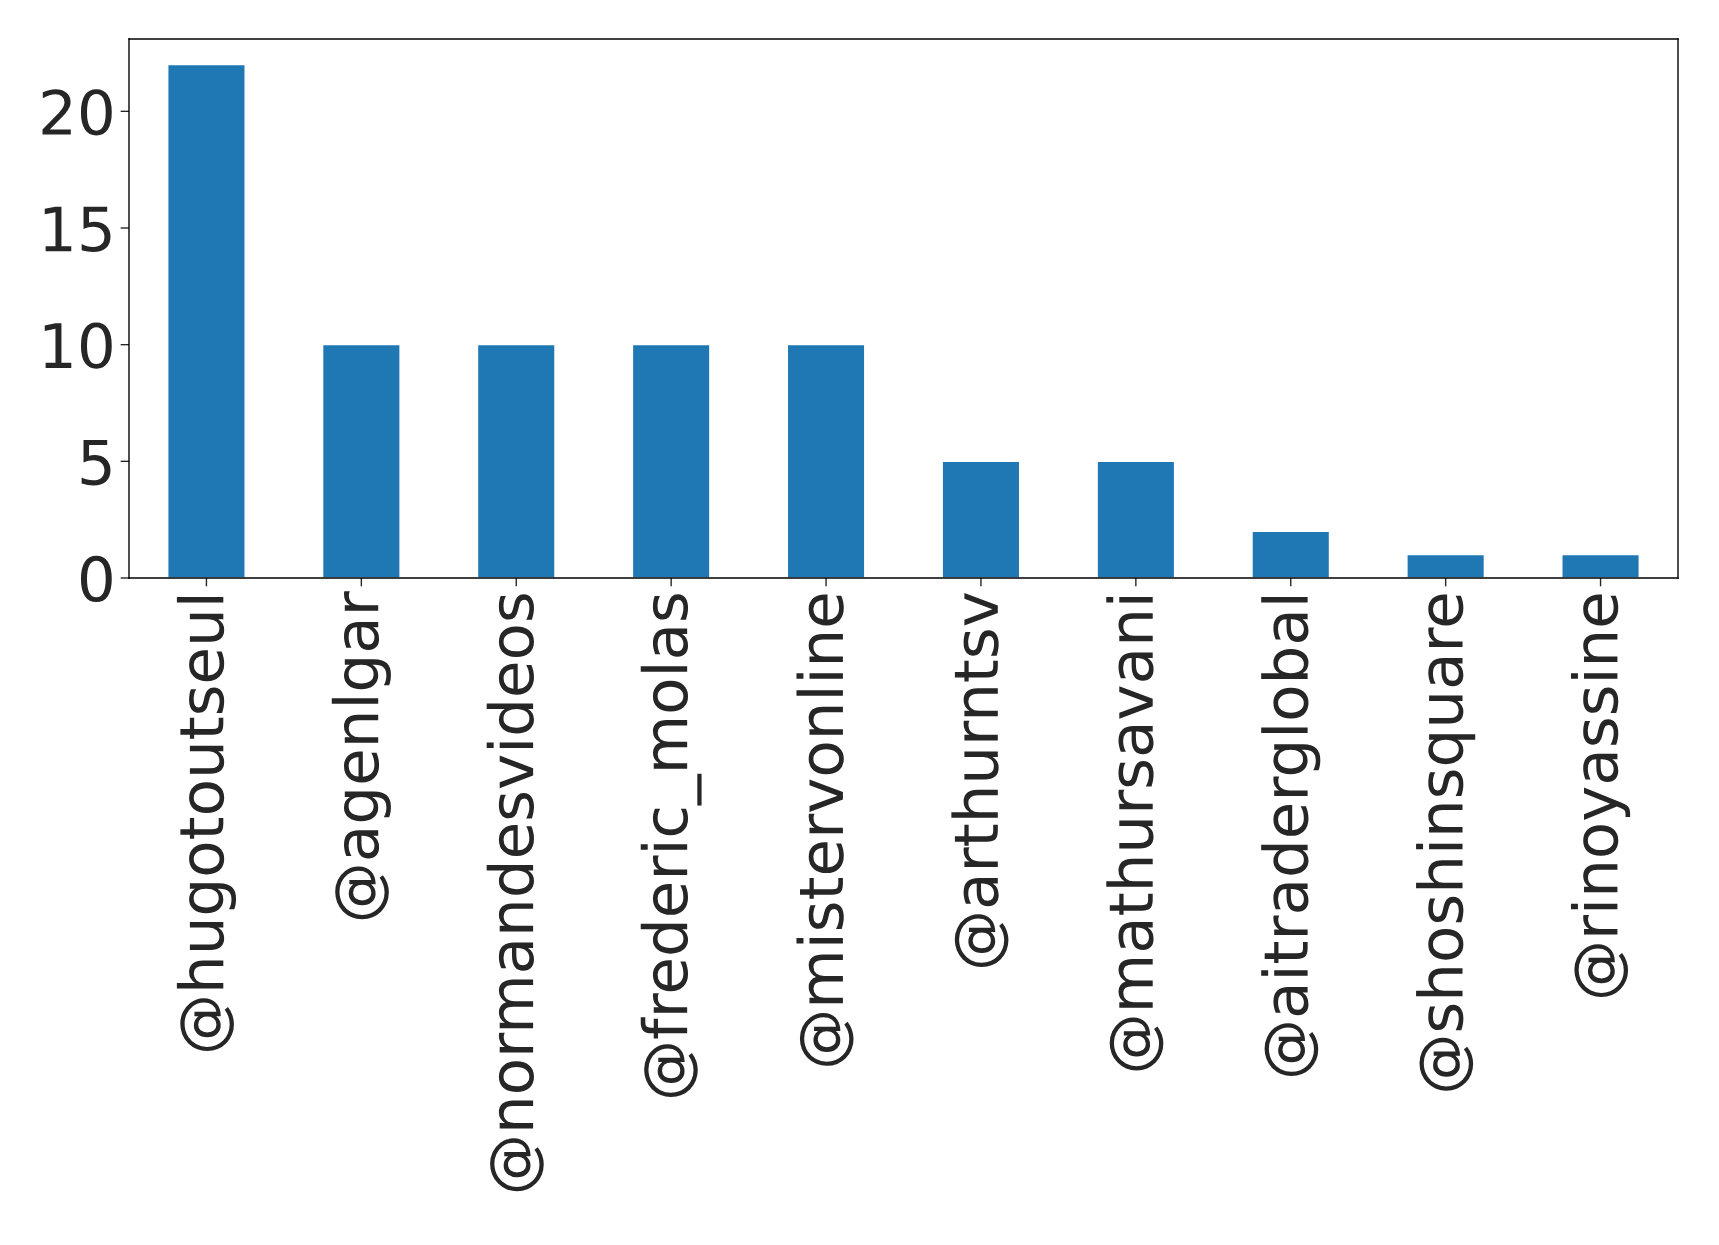 The image size is (1719, 1245). Describe the element at coordinates (1600, 796) in the screenshot. I see `x-tick-label: @rinoyassine` at that location.